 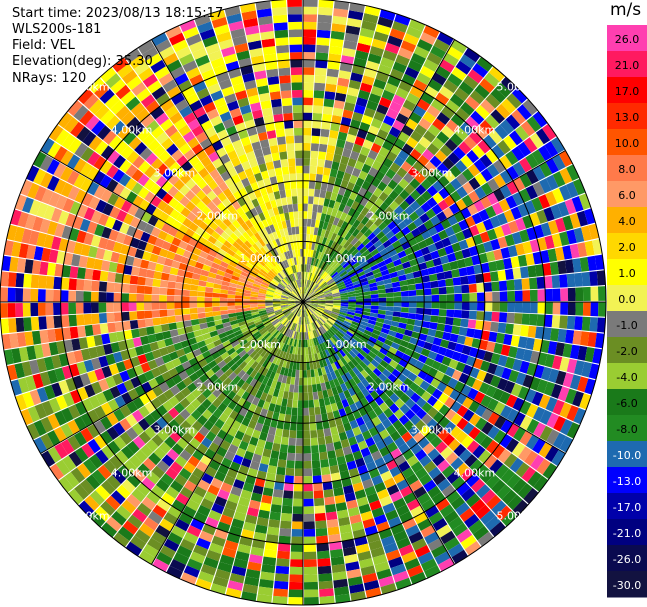 What do you see at coordinates (627, 195) in the screenshot?
I see `colorbar-tick-label: 6.0` at bounding box center [627, 195].